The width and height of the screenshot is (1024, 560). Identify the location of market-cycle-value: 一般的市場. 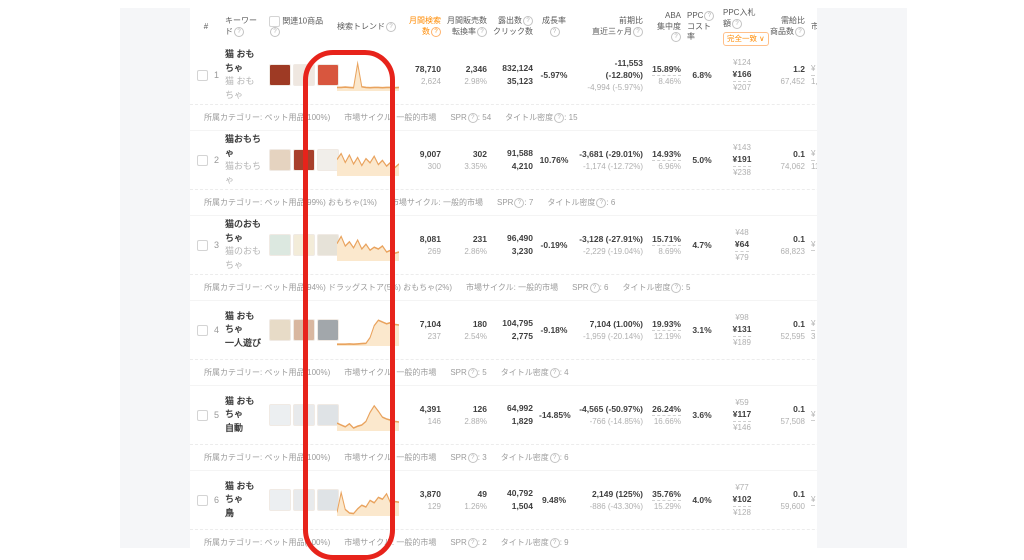
(416, 372).